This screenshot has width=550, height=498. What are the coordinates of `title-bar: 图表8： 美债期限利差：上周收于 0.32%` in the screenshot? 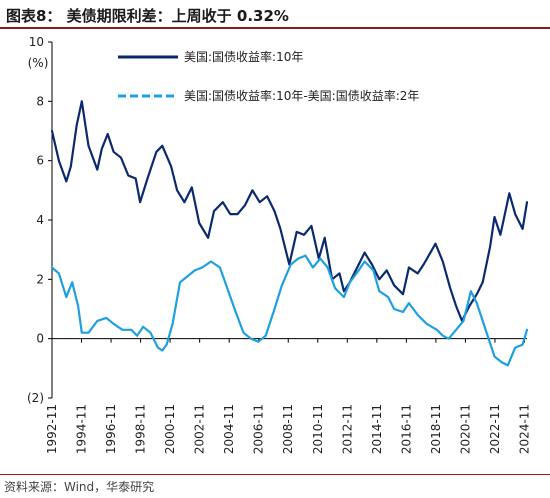 It's located at (275, 13).